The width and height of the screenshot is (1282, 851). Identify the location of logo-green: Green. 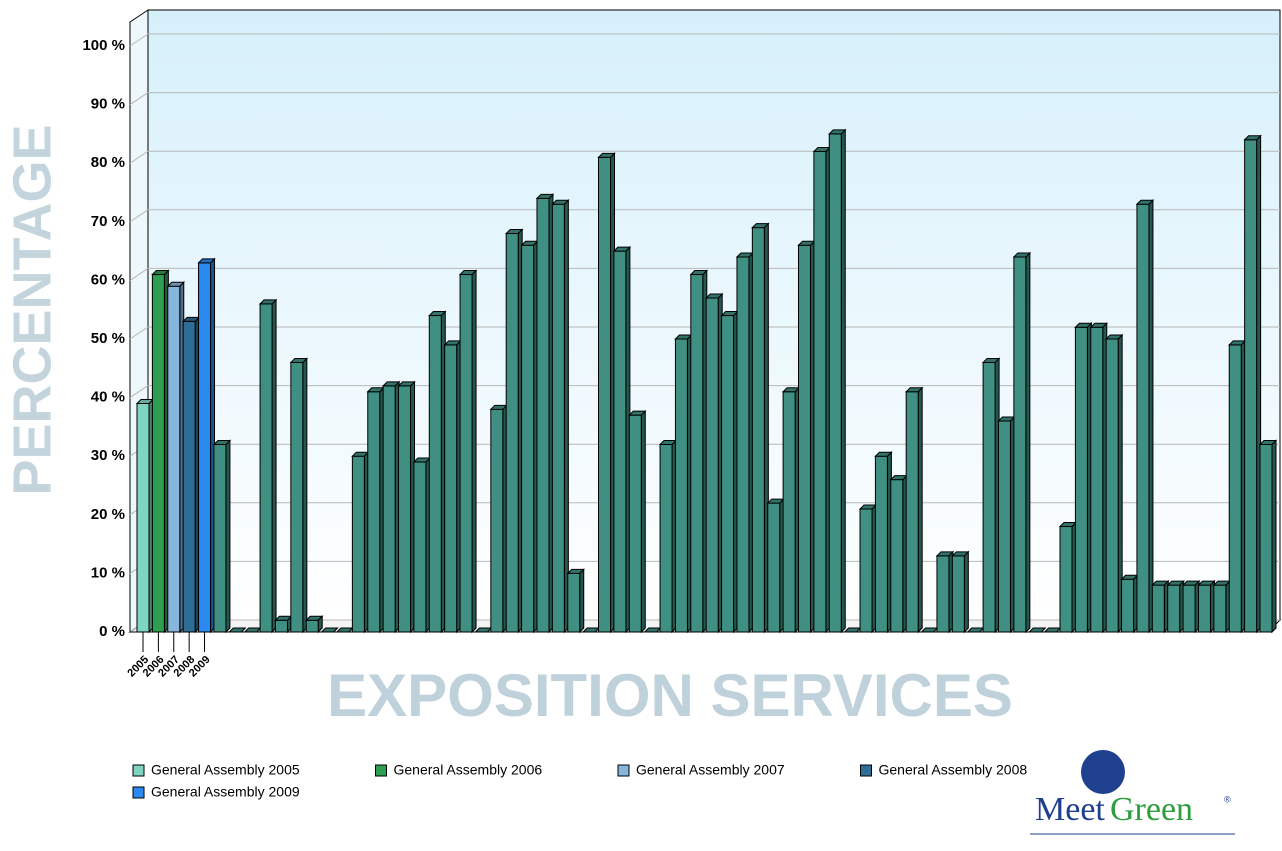
(1151, 809).